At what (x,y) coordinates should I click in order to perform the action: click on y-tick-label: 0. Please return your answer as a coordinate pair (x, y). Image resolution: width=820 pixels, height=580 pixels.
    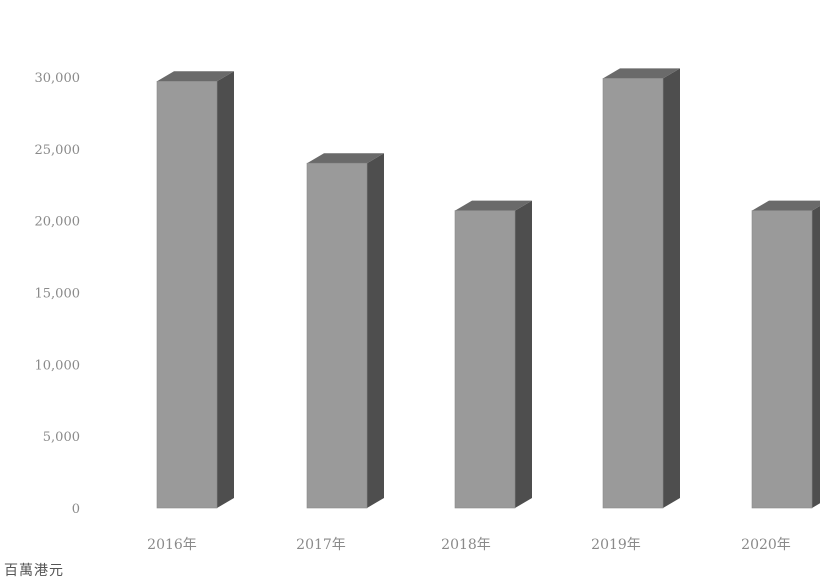
    Looking at the image, I should click on (76, 509).